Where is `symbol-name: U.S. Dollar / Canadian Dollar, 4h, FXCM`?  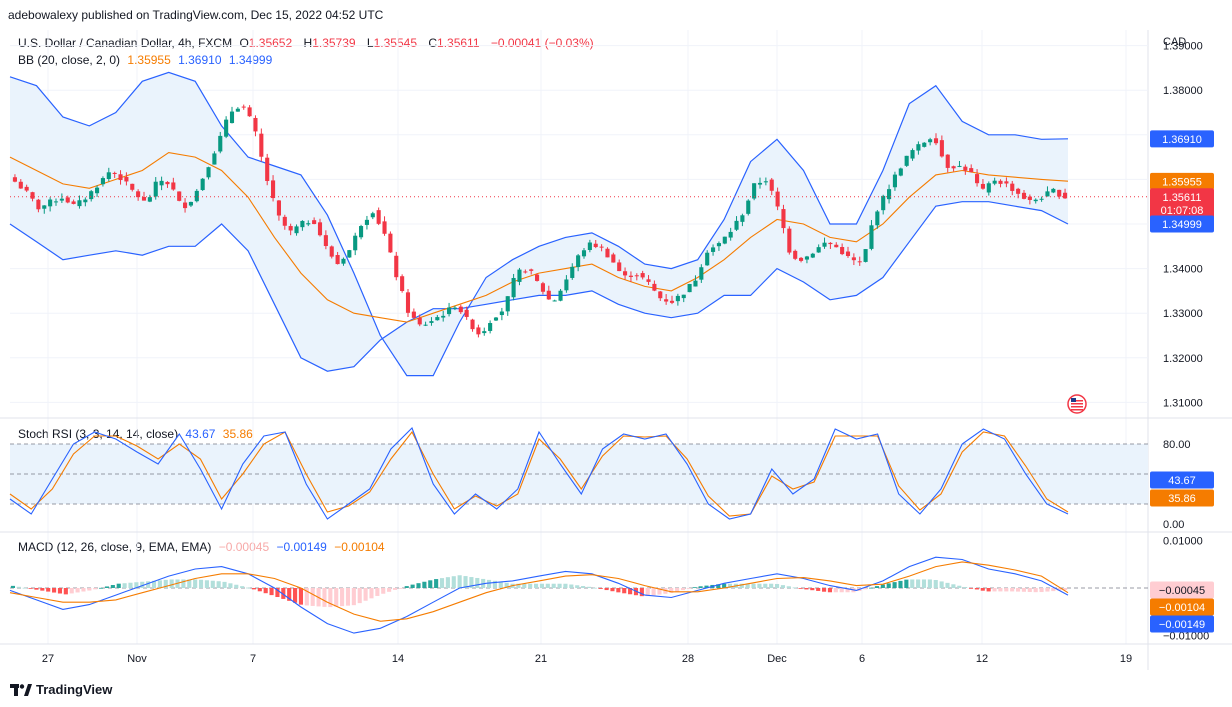
symbol-name: U.S. Dollar / Canadian Dollar, 4h, FXCM is located at coordinates (125, 43).